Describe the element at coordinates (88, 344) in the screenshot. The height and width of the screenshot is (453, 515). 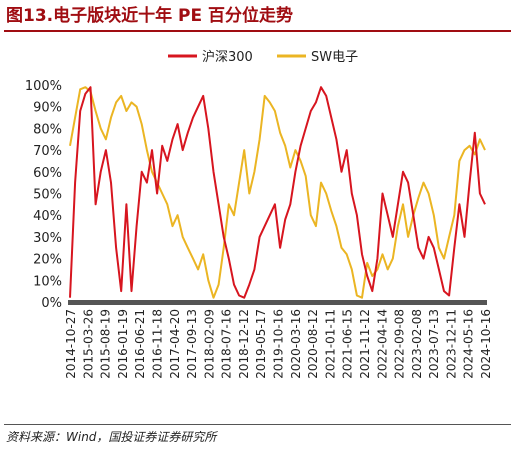
I see `x-tick-label: 2015-03-26` at that location.